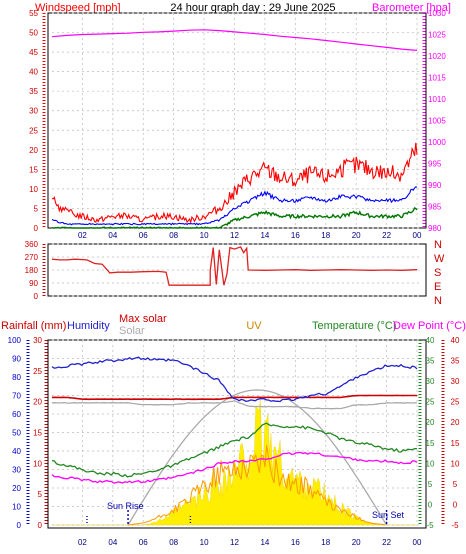 The width and height of the screenshot is (466, 554). I want to click on weather-x-tick-label: 00, so click(417, 542).